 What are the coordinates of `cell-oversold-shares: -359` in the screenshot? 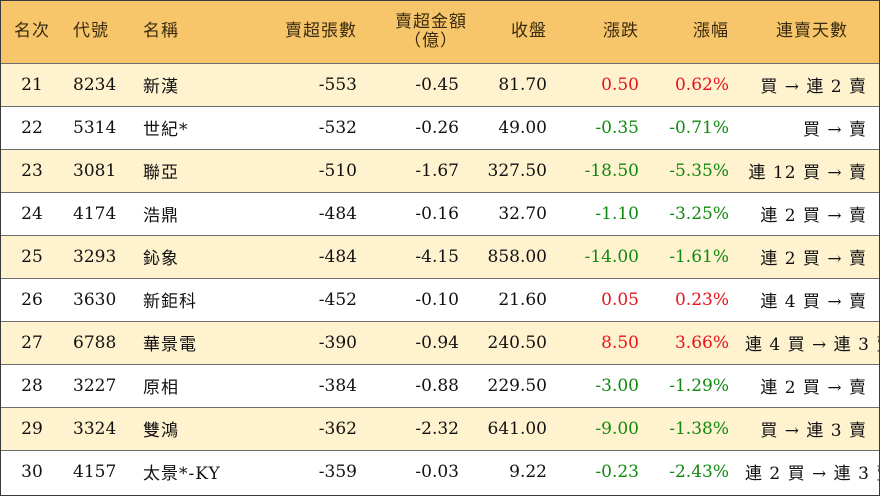 It's located at (337, 471).